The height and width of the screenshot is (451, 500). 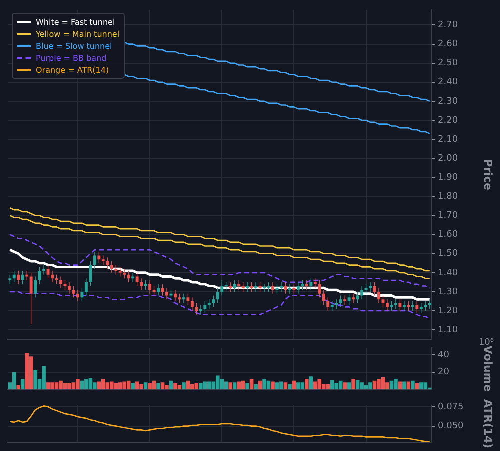 What do you see at coordinates (451, 427) in the screenshot?
I see `y-tick-label: 0.050` at bounding box center [451, 427].